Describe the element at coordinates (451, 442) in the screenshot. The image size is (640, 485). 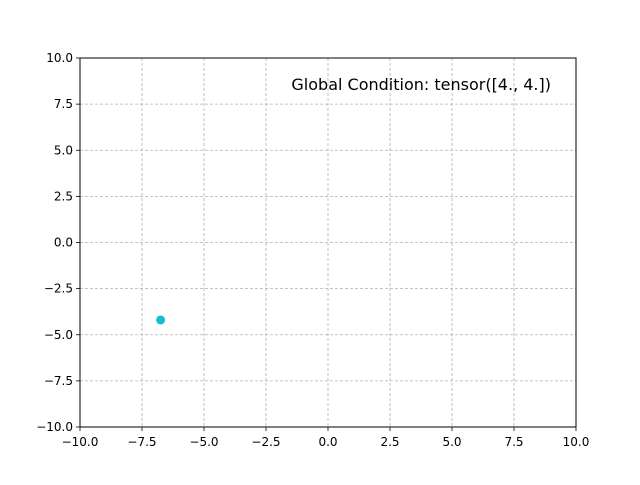
I see `x-tick-label: 5.0` at that location.